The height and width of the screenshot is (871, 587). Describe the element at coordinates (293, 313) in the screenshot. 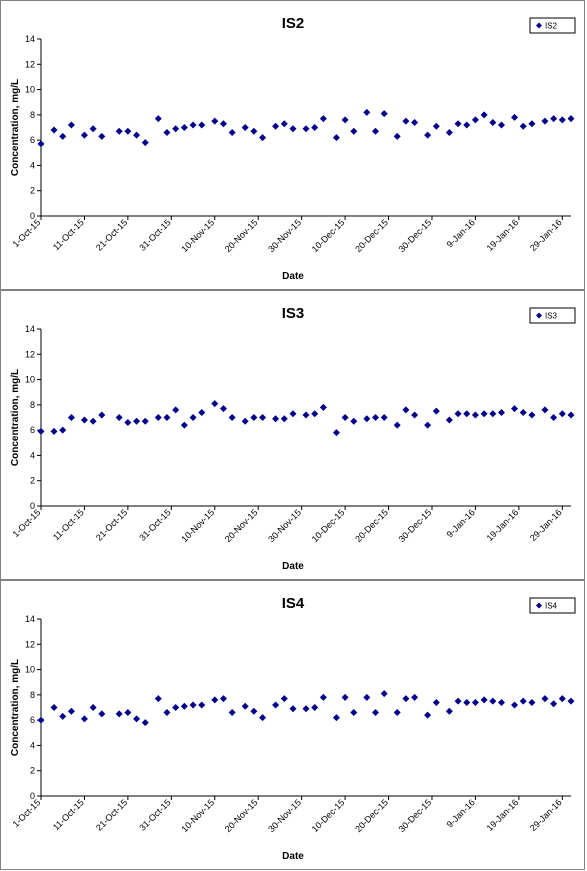

I see `chart-title: IS3` at that location.